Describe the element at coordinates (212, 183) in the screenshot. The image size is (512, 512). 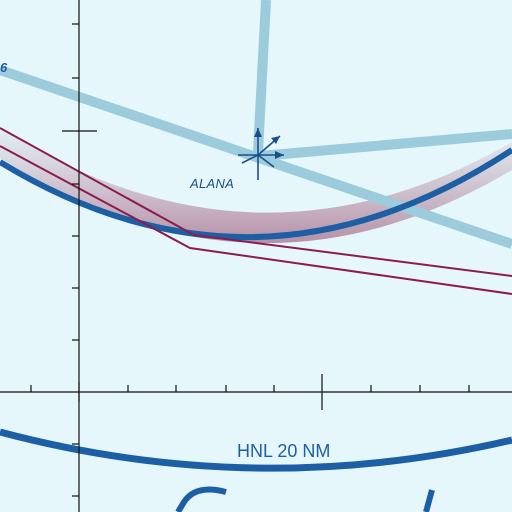
I see `fix-name-label: ALANA` at that location.